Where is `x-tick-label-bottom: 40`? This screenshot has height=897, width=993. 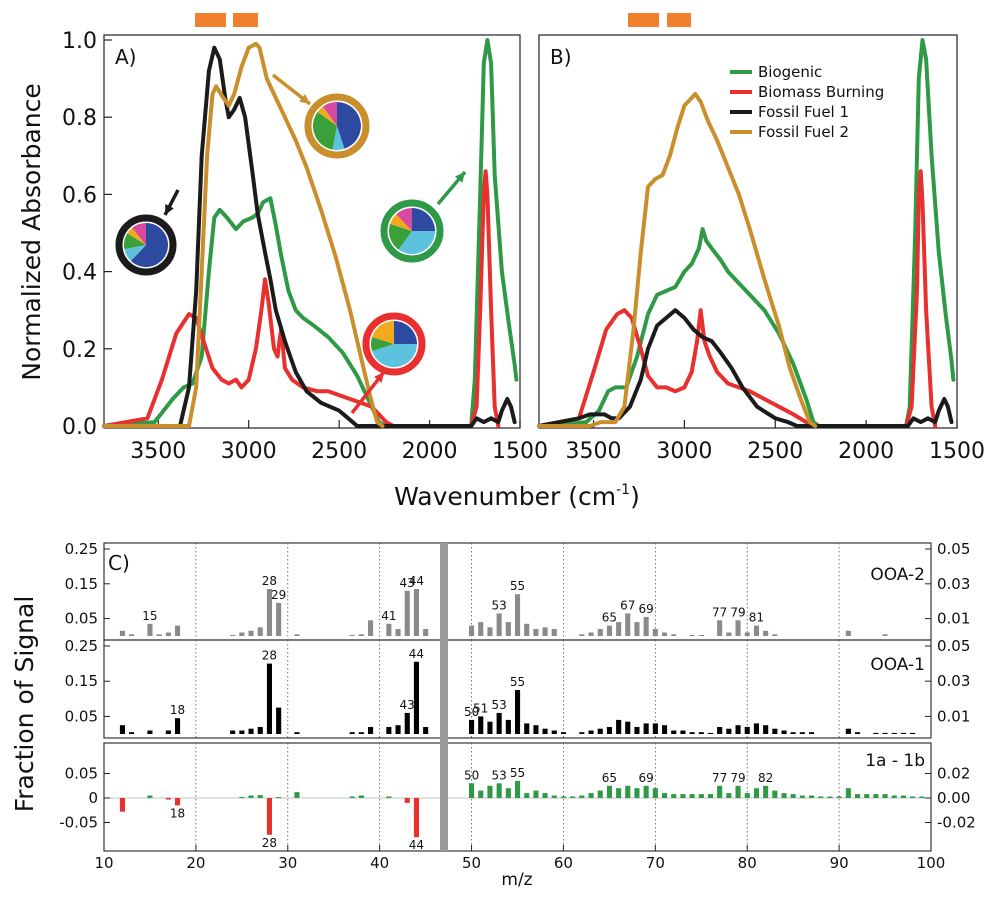
x-tick-label-bottom: 40 is located at coordinates (379, 863).